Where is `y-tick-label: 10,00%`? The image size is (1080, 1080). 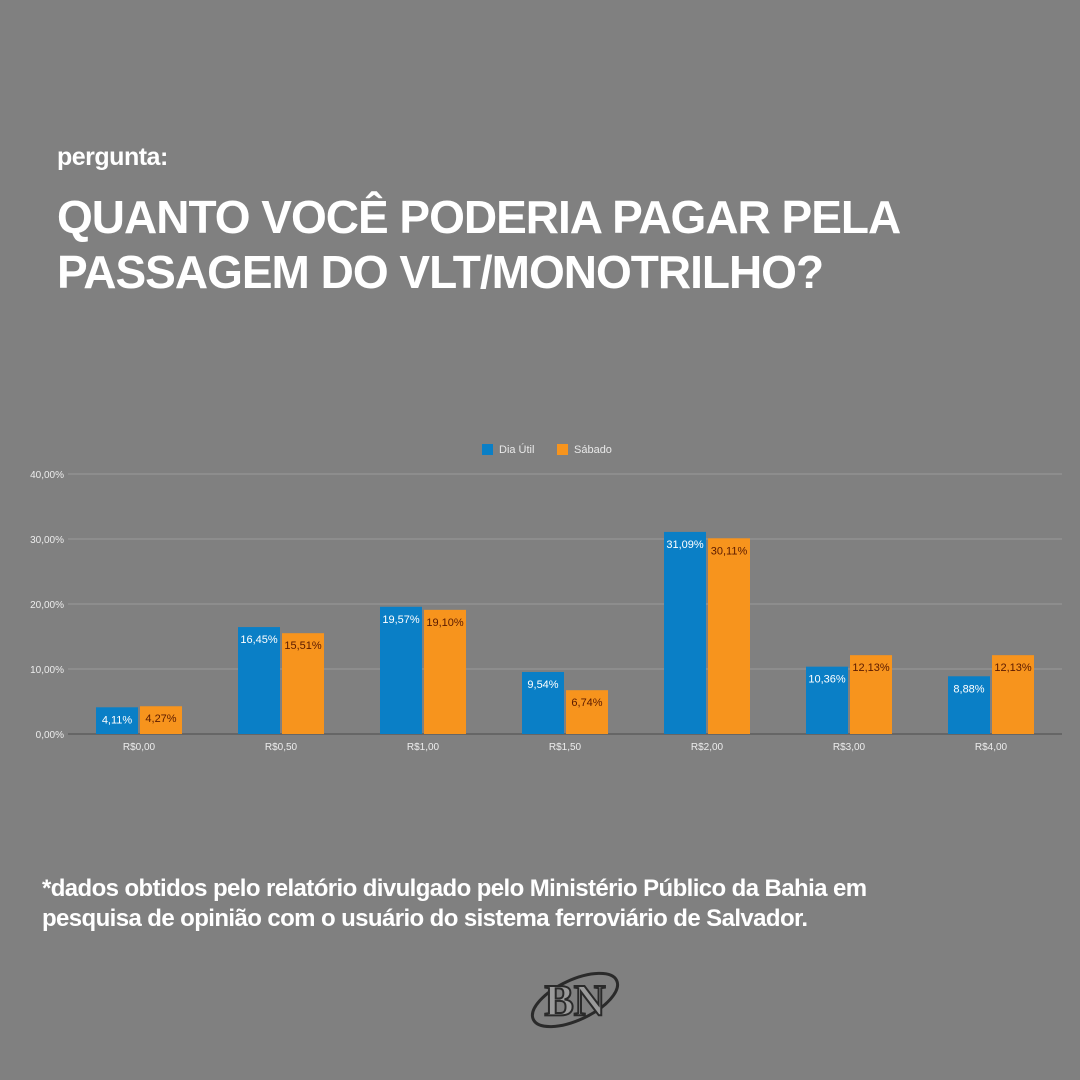 y-tick-label: 10,00% is located at coordinates (47, 670).